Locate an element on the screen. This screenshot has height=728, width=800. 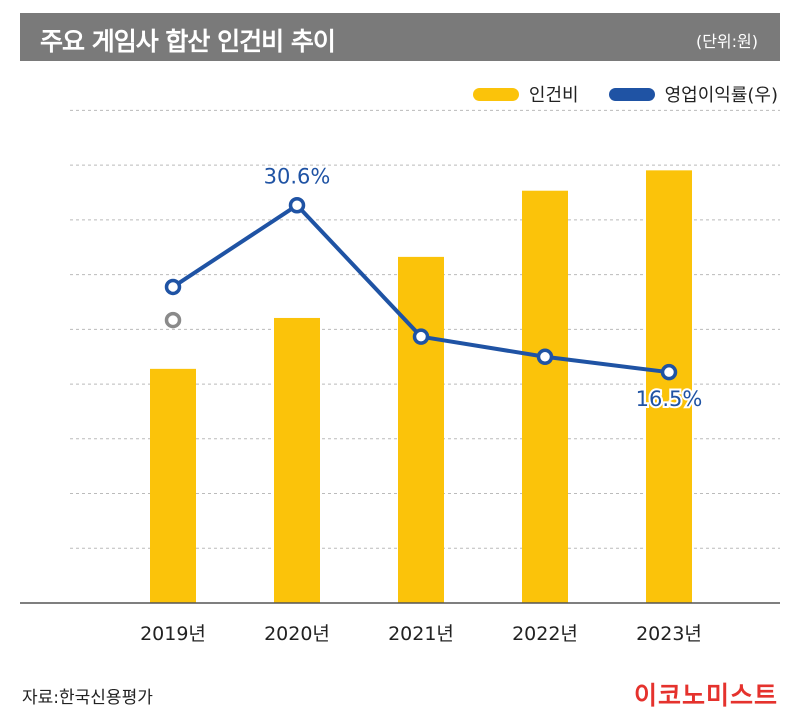
legend-item-bar: 인건비 is located at coordinates (525, 94).